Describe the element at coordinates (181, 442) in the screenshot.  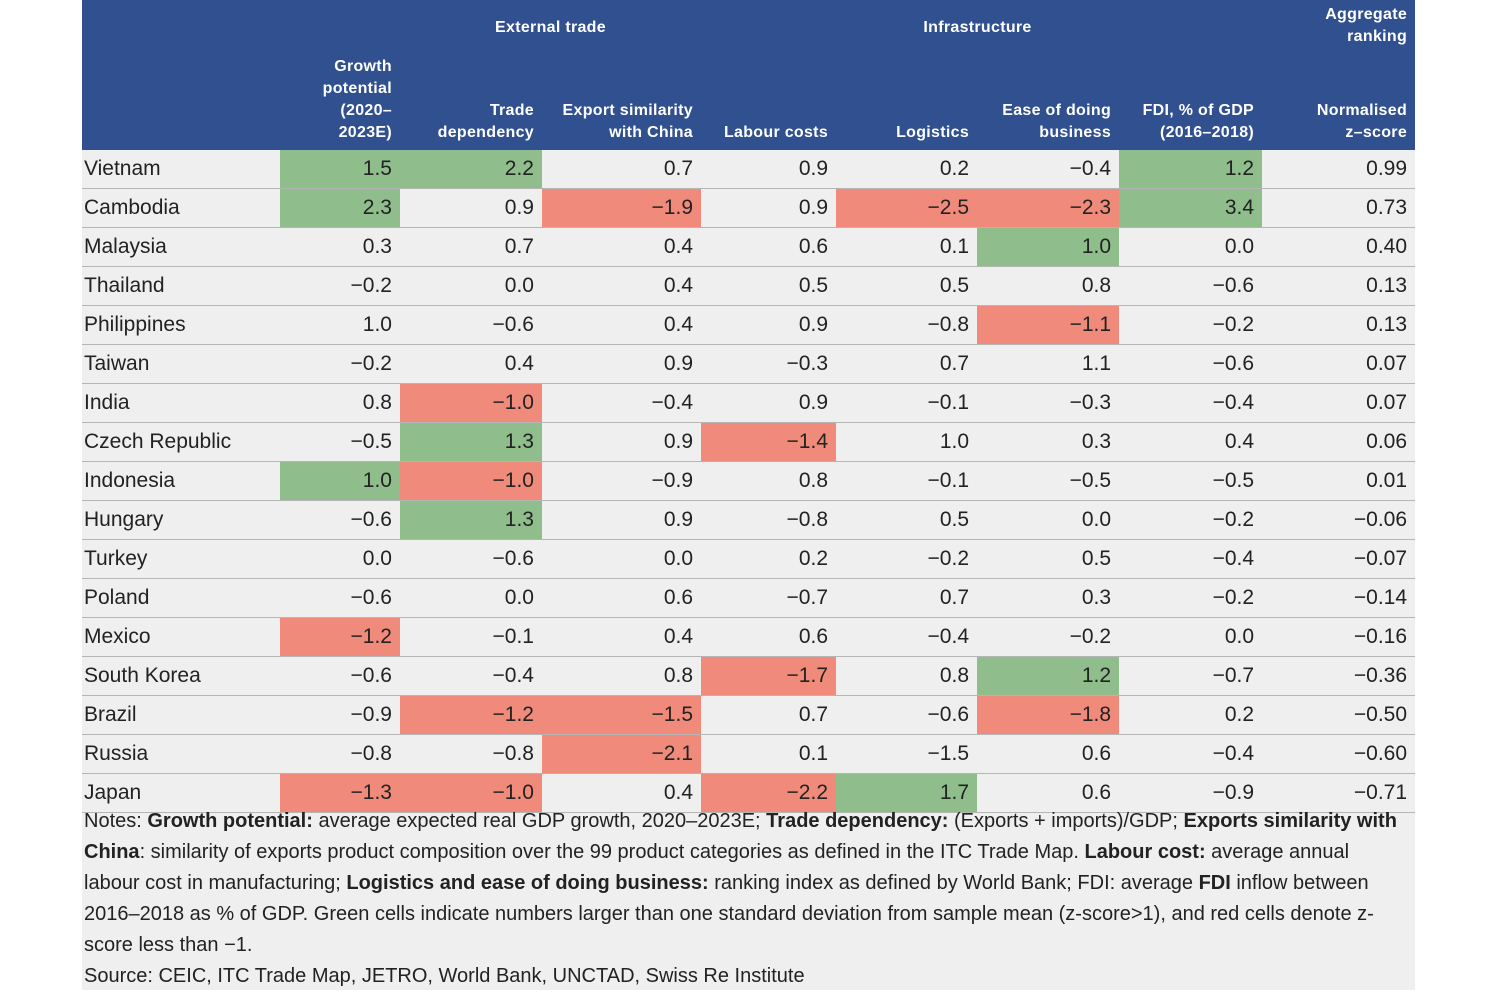
I see `country: Czech Republic` at that location.